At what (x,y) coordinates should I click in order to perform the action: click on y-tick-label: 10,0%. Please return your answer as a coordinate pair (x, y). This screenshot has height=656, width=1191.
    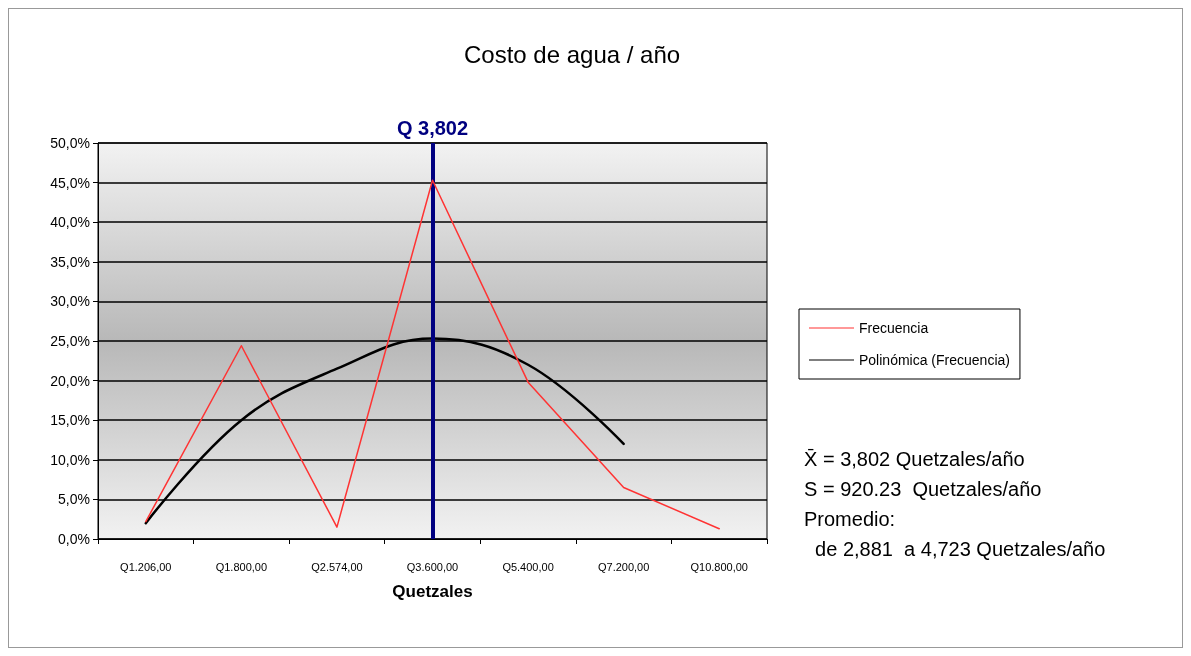
    Looking at the image, I should click on (70, 459).